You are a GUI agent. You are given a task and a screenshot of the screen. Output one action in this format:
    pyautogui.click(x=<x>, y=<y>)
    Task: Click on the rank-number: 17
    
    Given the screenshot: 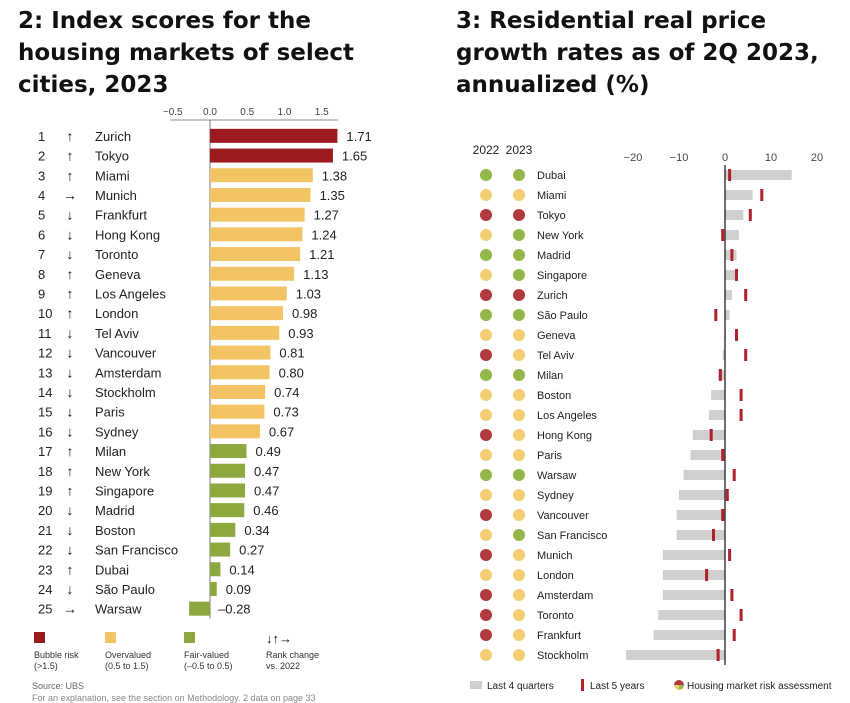 What is the action you would take?
    pyautogui.click(x=45, y=451)
    